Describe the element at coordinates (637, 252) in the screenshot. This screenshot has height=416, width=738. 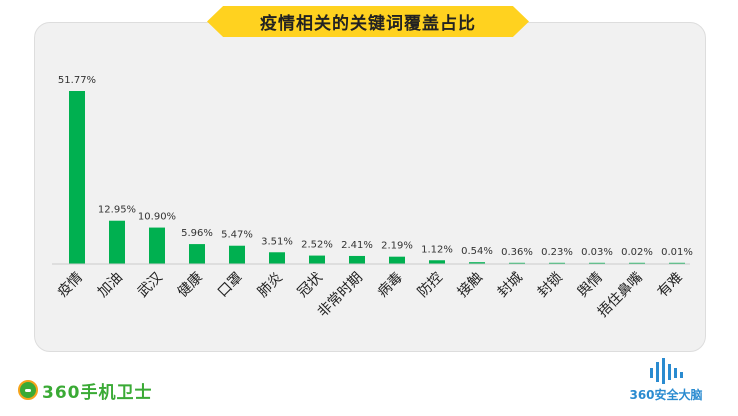
I see `data-label-15: 0.02%` at that location.